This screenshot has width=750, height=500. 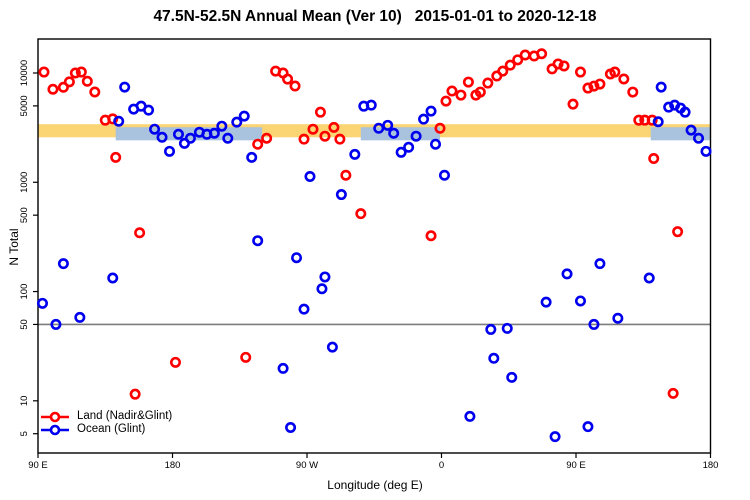 I want to click on legend-row-ocean: Ocean (Glint), so click(x=106, y=429).